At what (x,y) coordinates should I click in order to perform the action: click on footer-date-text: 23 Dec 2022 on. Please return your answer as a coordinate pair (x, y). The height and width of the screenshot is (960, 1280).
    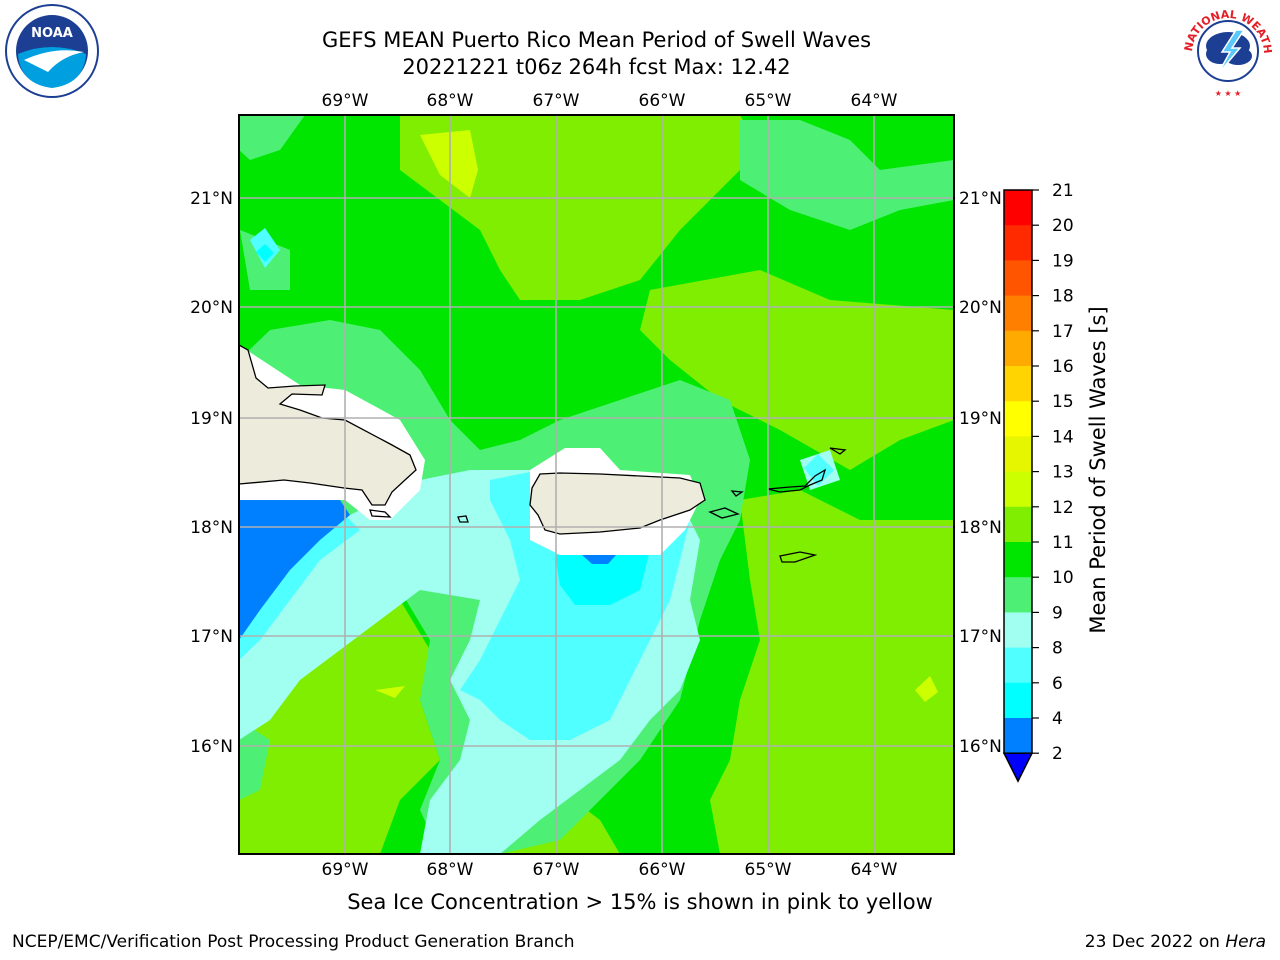
    Looking at the image, I should click on (1155, 942).